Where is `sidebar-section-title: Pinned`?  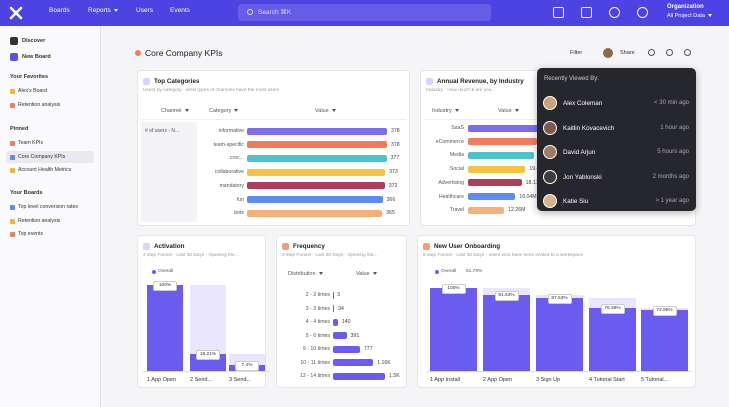
sidebar-section-title: Pinned is located at coordinates (19, 129).